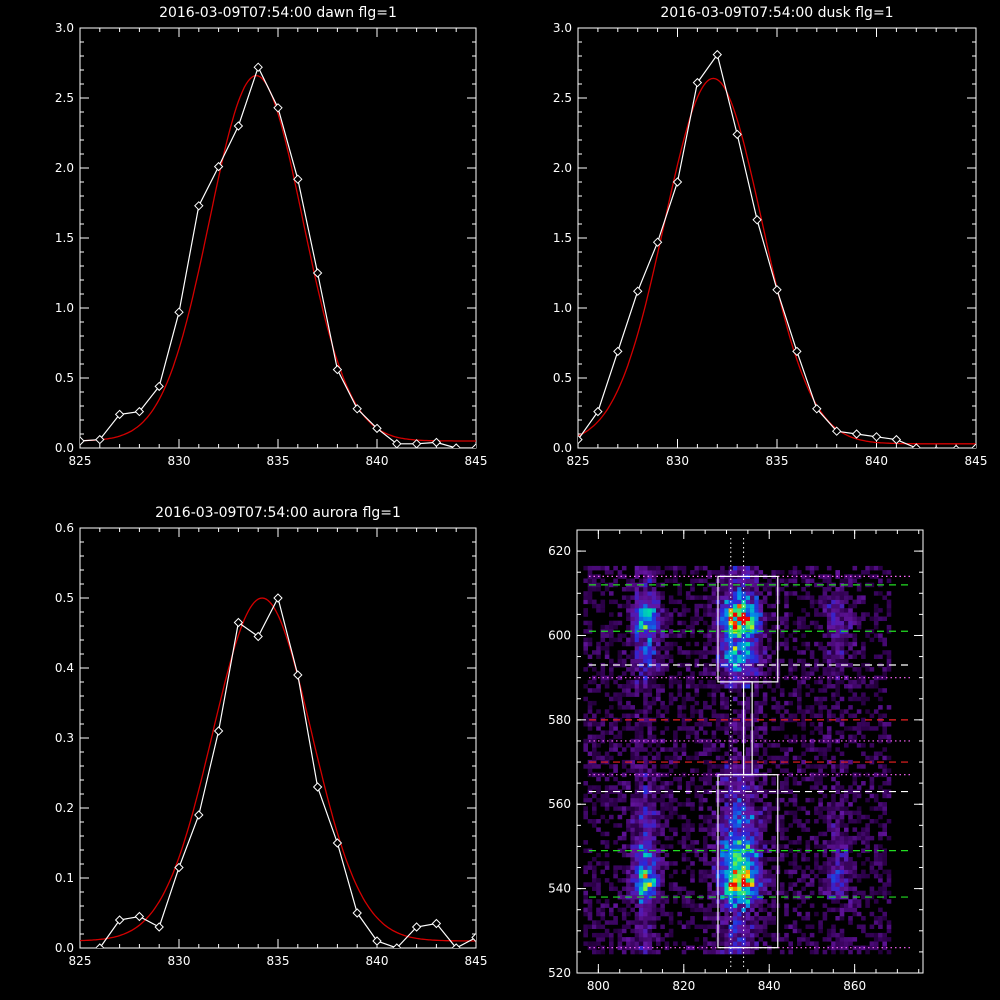 This screenshot has width=1000, height=1000. I want to click on x-tick-label: 845, so click(476, 461).